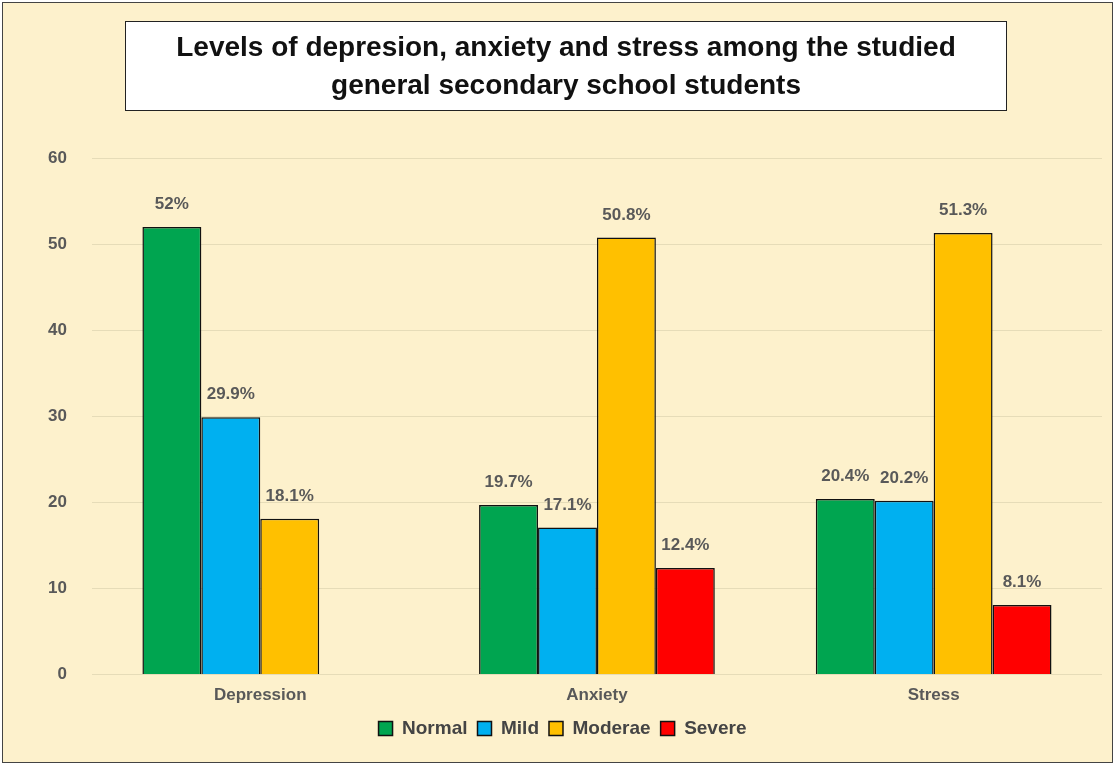  Describe the element at coordinates (508, 482) in the screenshot. I see `data-label: 19.7%` at that location.